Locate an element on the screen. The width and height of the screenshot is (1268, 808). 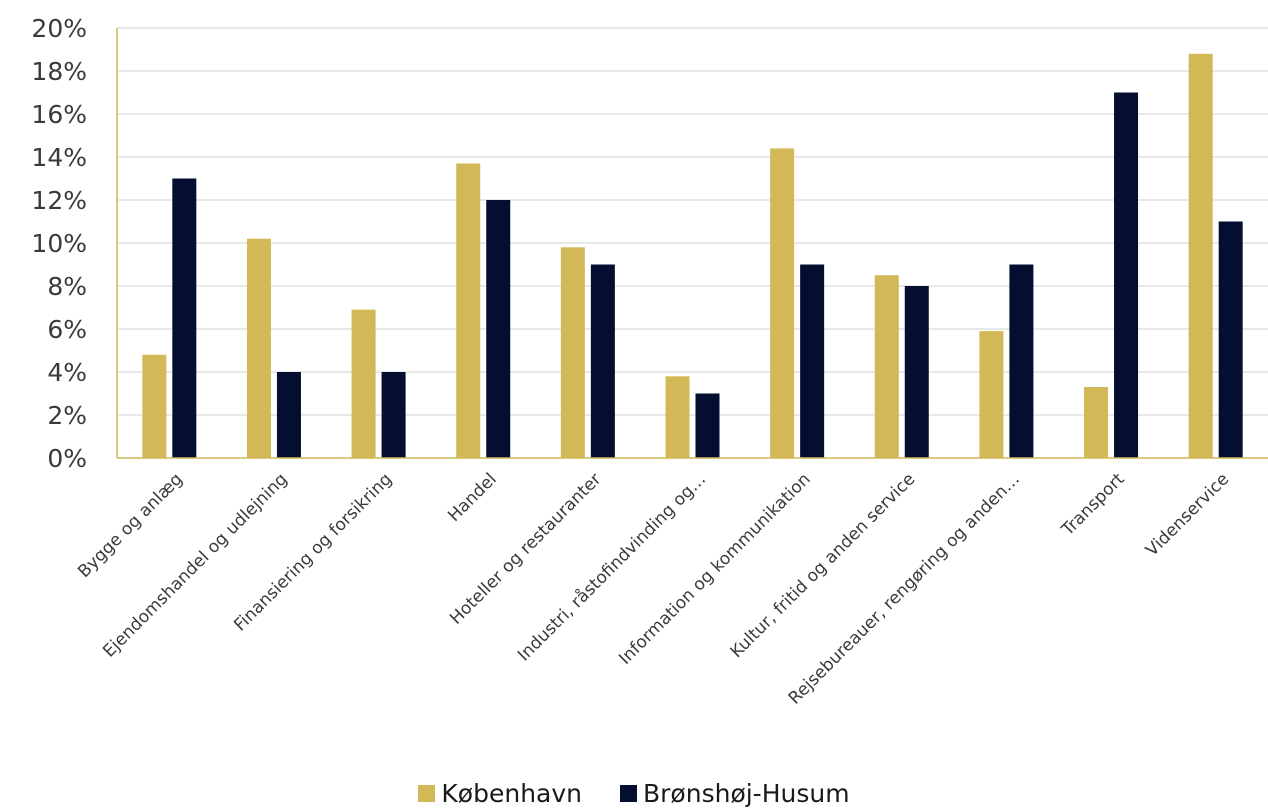
x-tick-label: Kultur, fritid og anden service is located at coordinates (823, 565).